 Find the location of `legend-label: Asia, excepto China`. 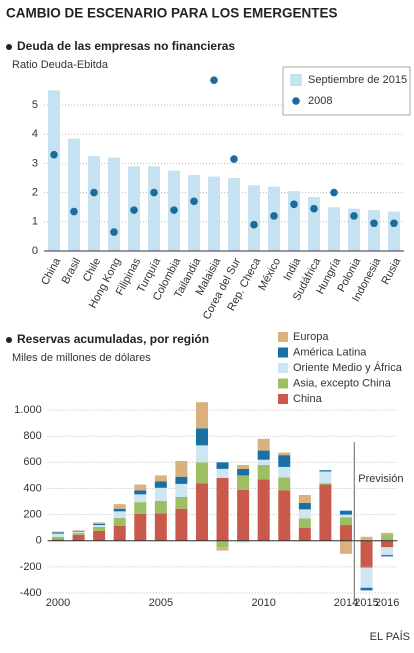

legend-label: Asia, excepto China is located at coordinates (342, 383).